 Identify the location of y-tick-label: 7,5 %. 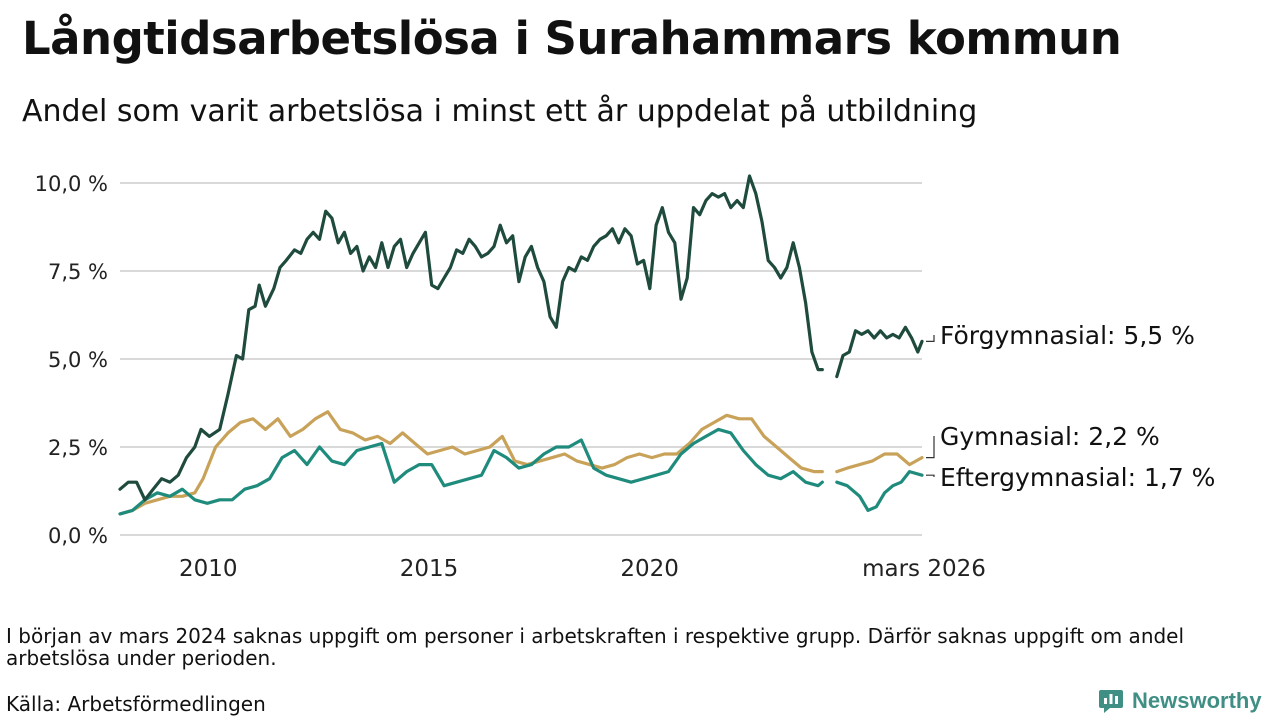
(78, 272).